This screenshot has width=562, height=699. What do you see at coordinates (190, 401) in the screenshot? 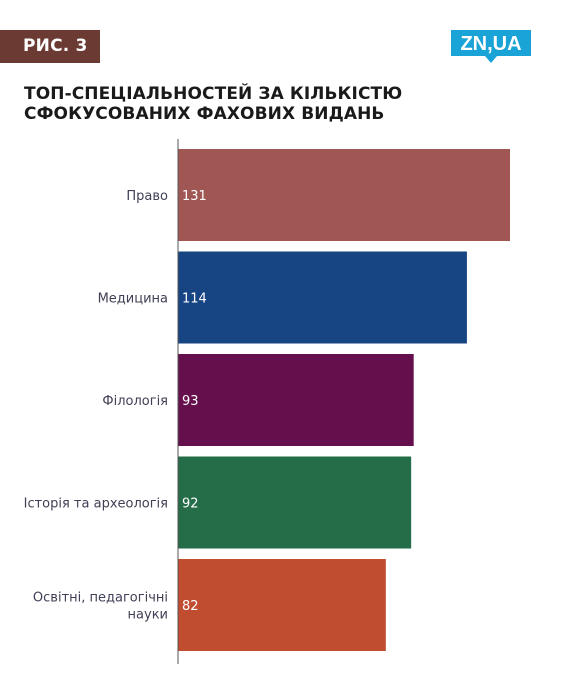
I see `value-label-2: 93` at bounding box center [190, 401].